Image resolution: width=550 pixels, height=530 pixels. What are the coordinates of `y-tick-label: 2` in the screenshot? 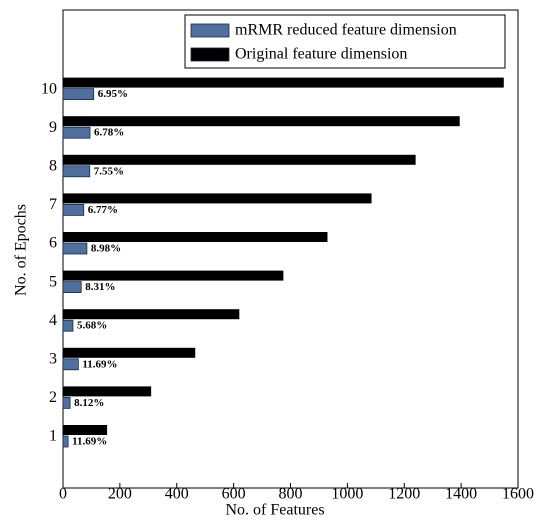 It's located at (53, 397).